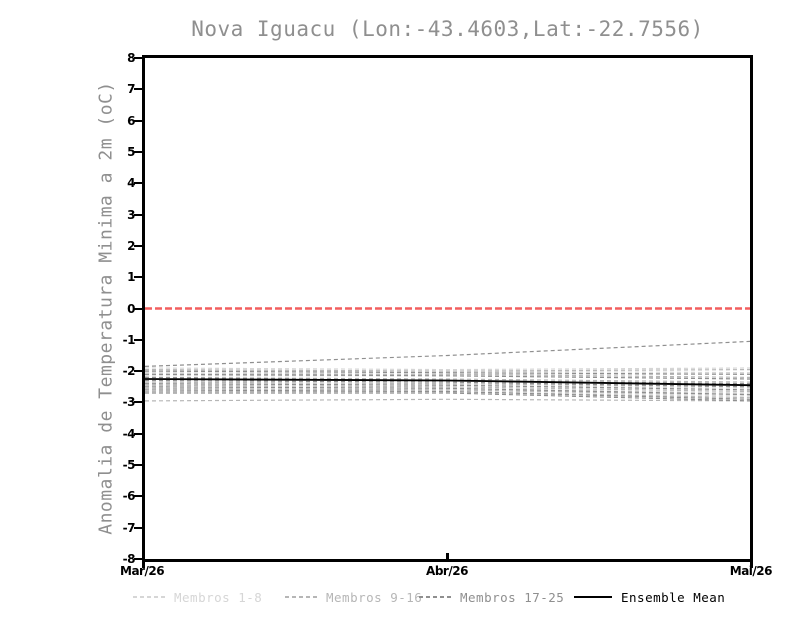 The height and width of the screenshot is (618, 800). What do you see at coordinates (106, 308) in the screenshot?
I see `y-axis-title: Anomalia de Temperatura Minima a 2m (oC)` at bounding box center [106, 308].